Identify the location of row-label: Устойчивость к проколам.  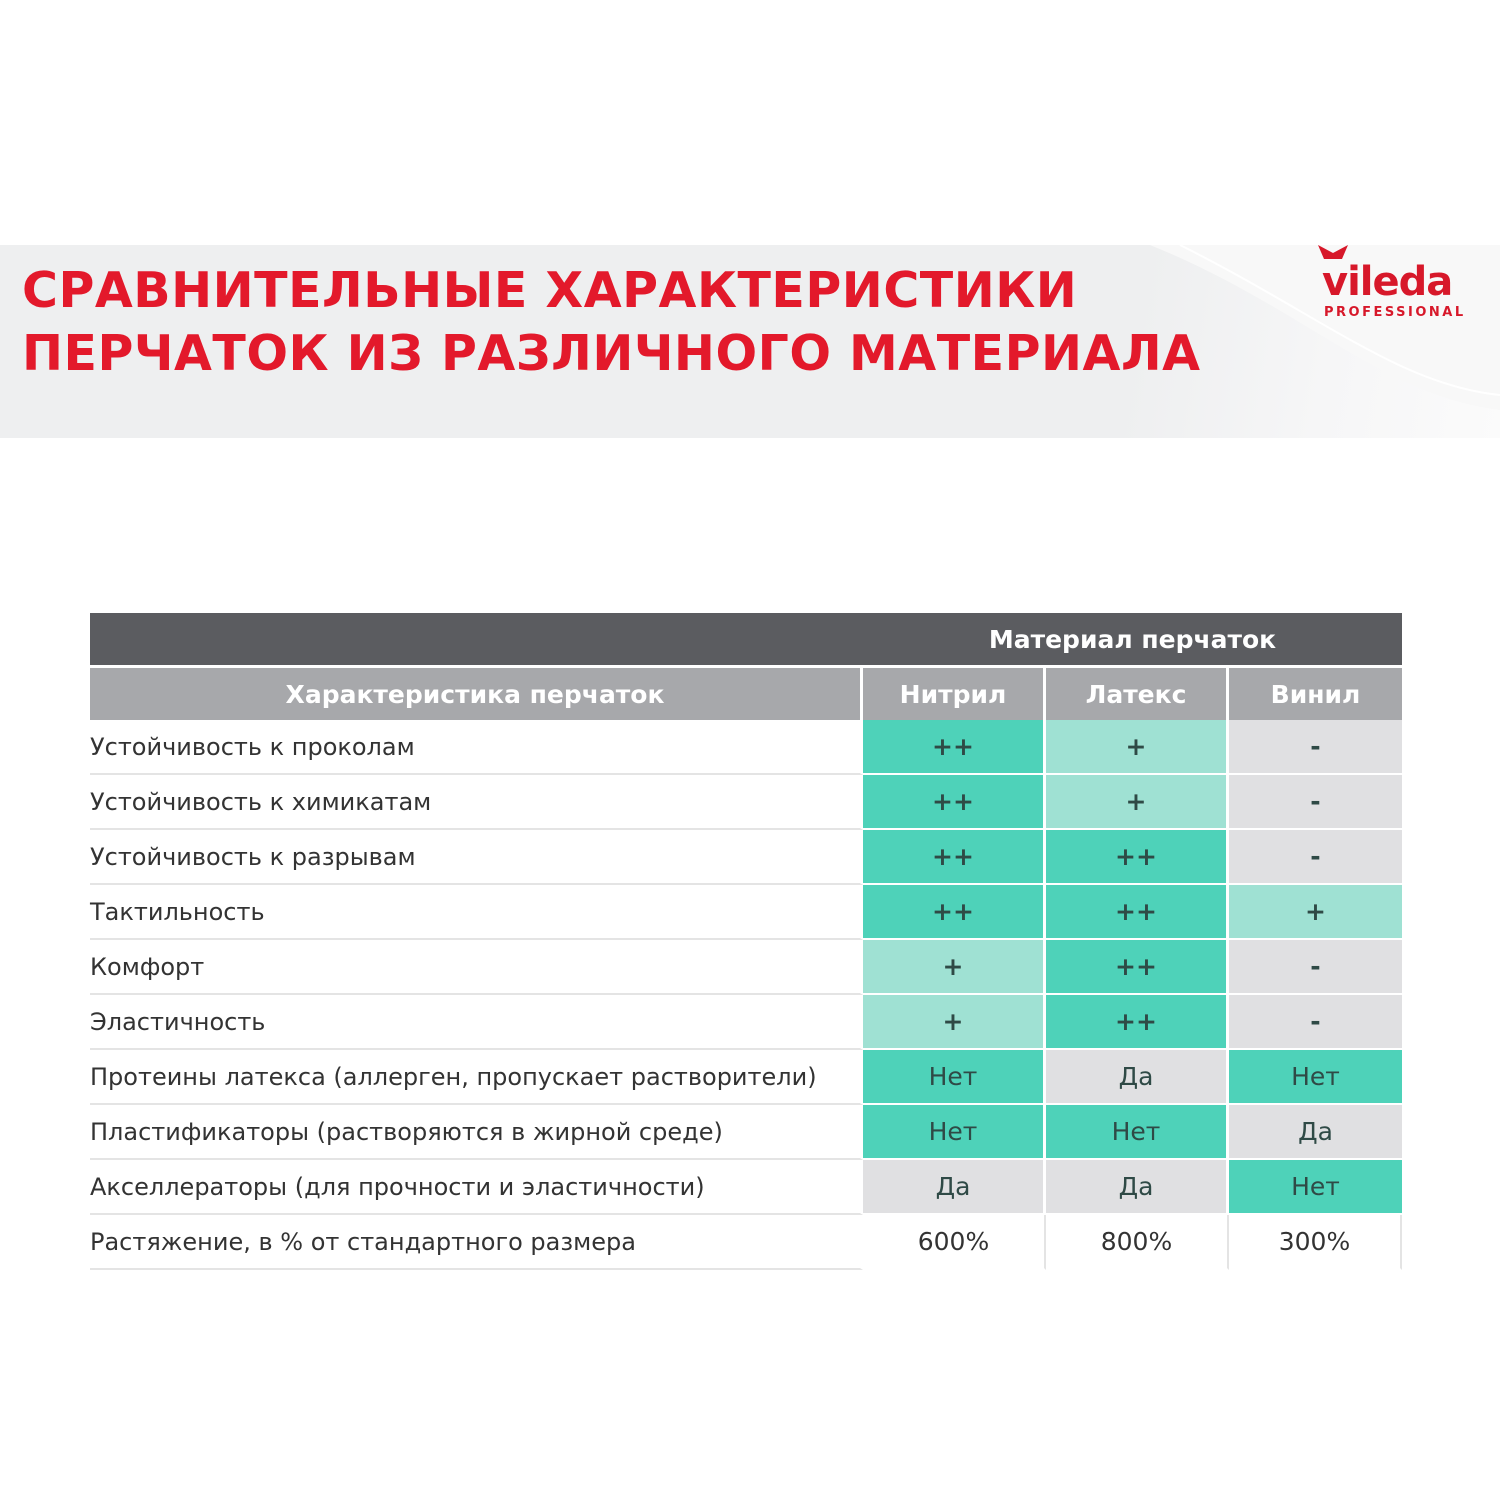
(476, 747).